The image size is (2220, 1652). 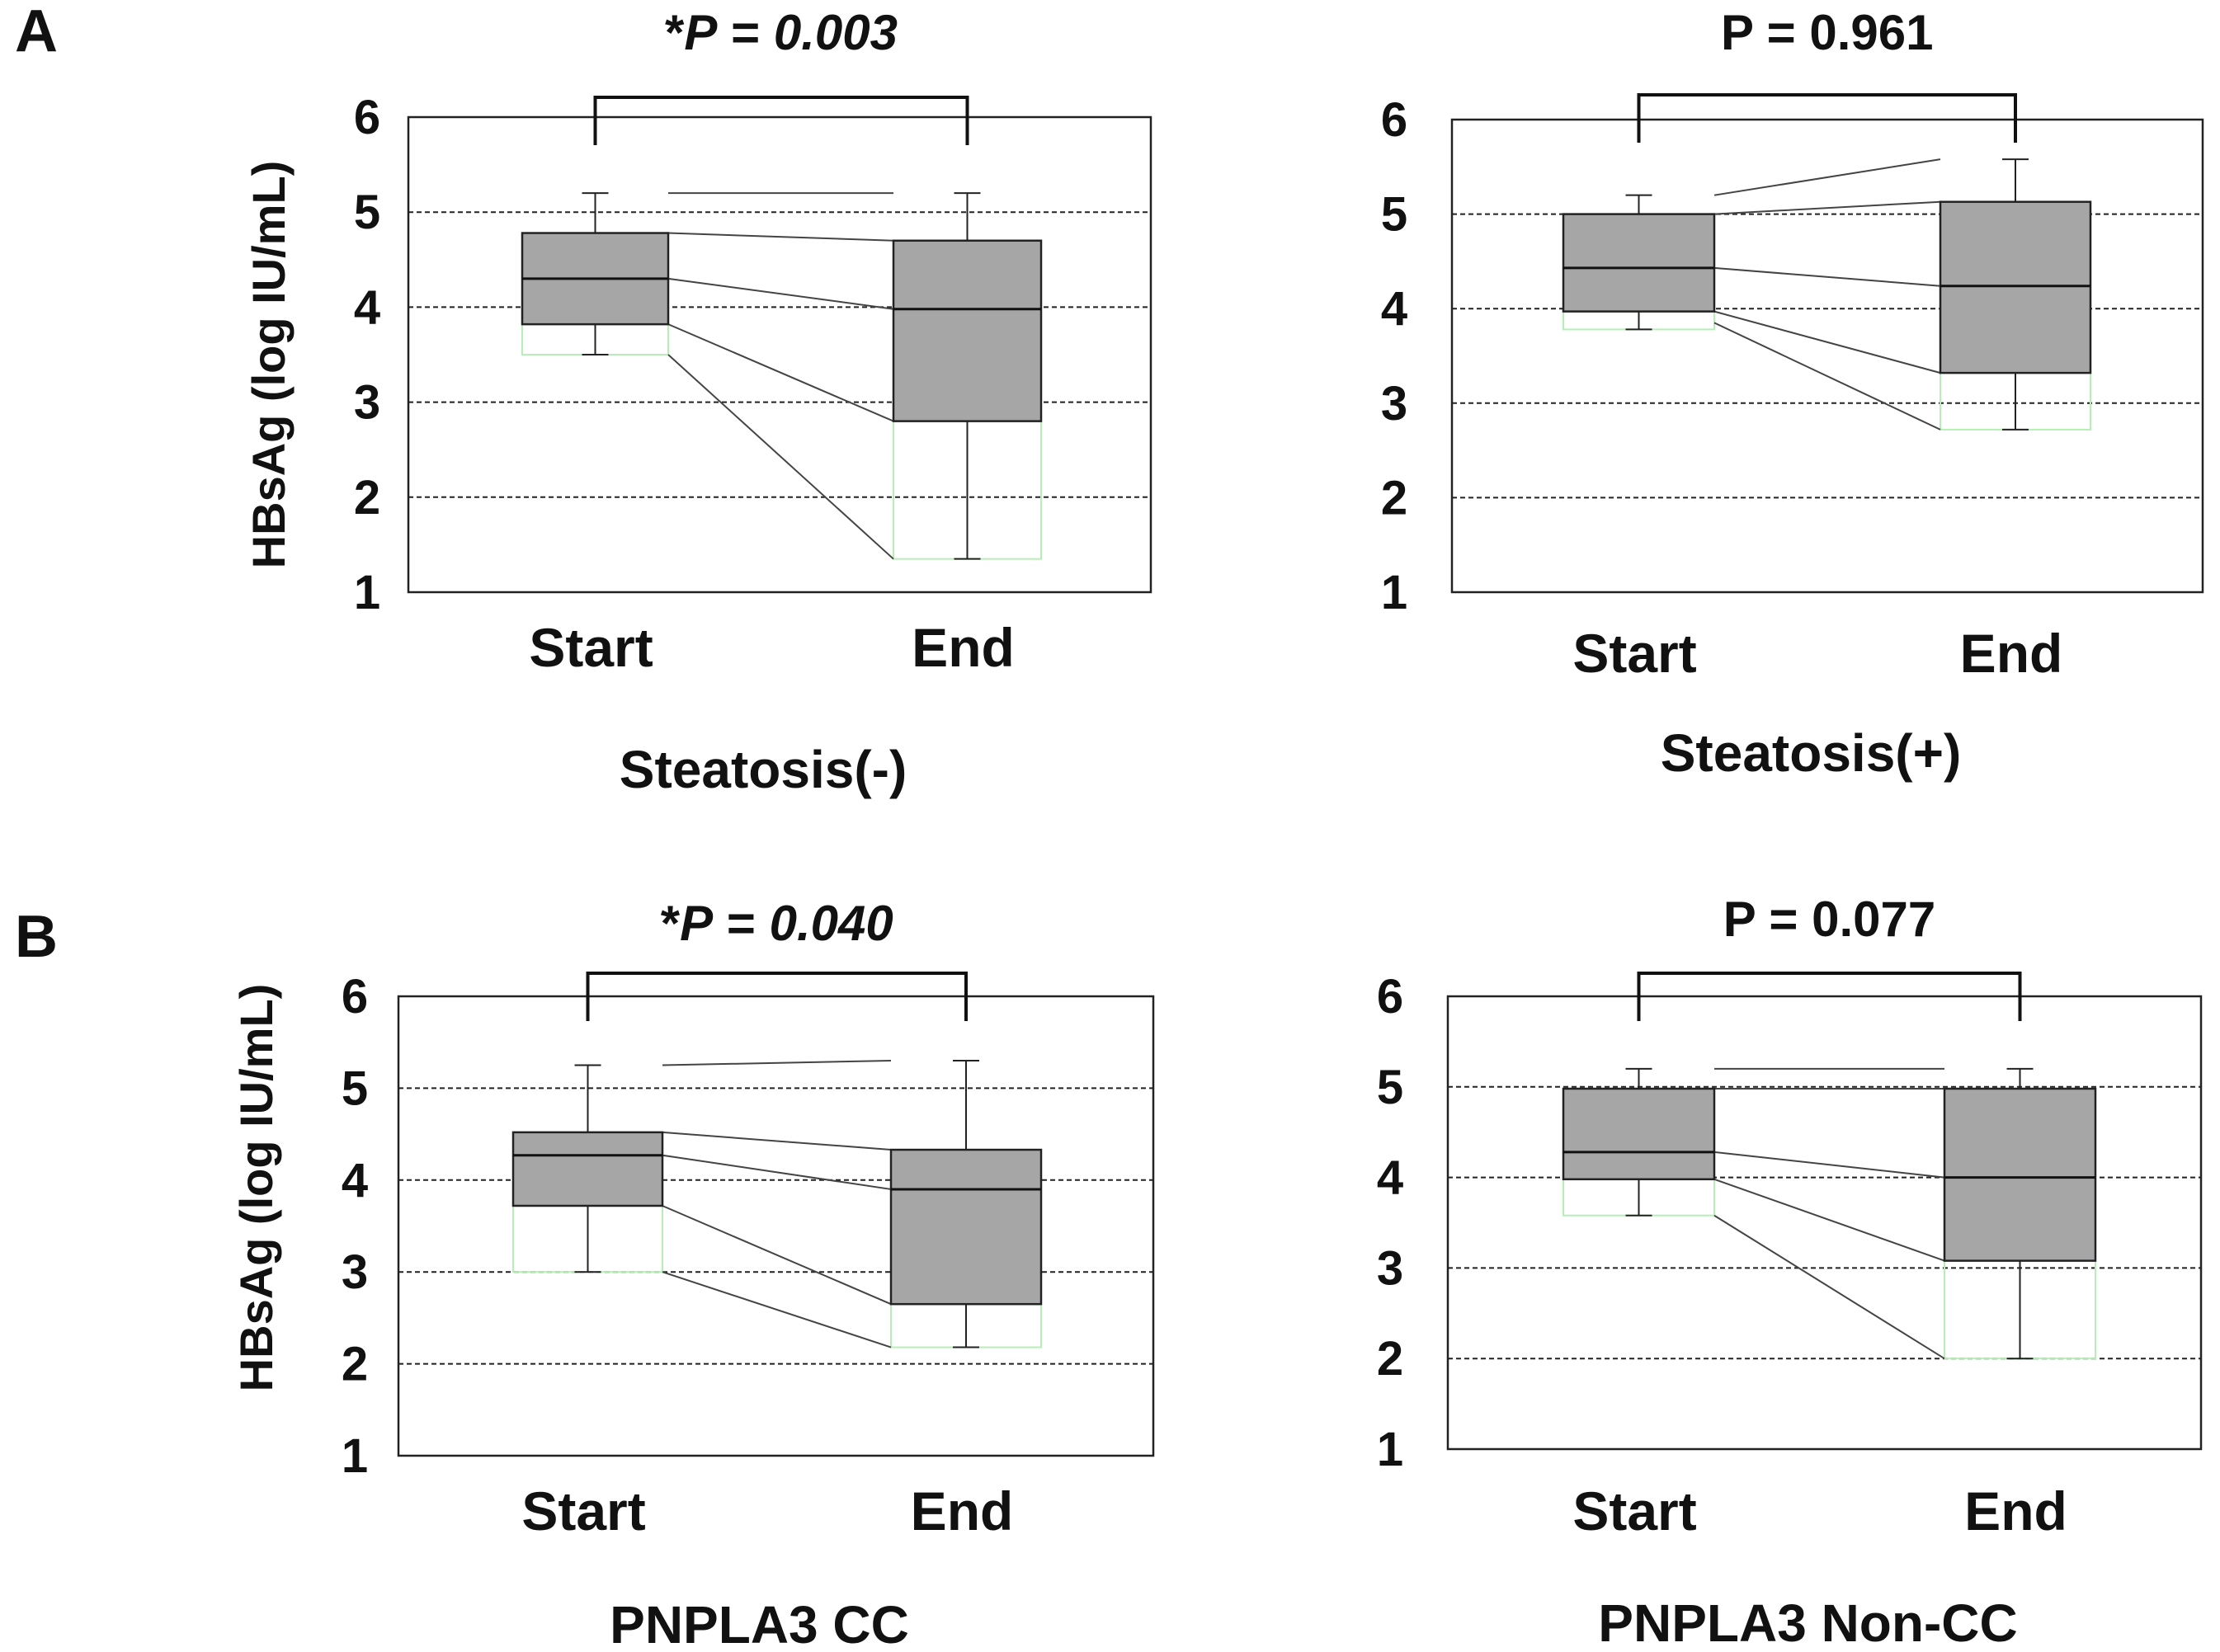 I want to click on p-value-label: *P = 0.040, so click(x=777, y=923).